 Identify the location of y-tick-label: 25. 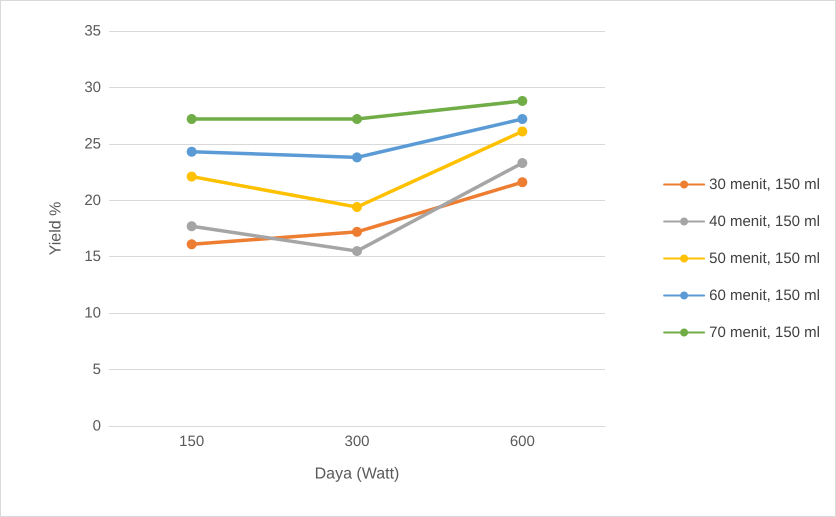
(92, 143).